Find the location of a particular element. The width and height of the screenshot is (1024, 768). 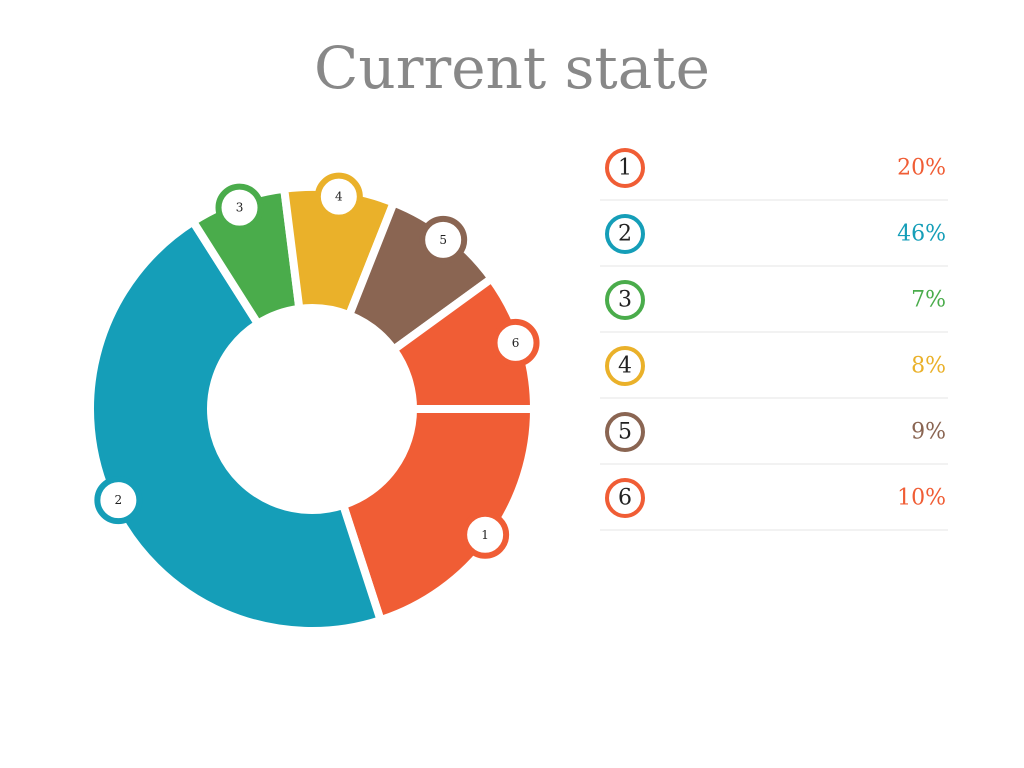

slice-label: 3 is located at coordinates (240, 208).